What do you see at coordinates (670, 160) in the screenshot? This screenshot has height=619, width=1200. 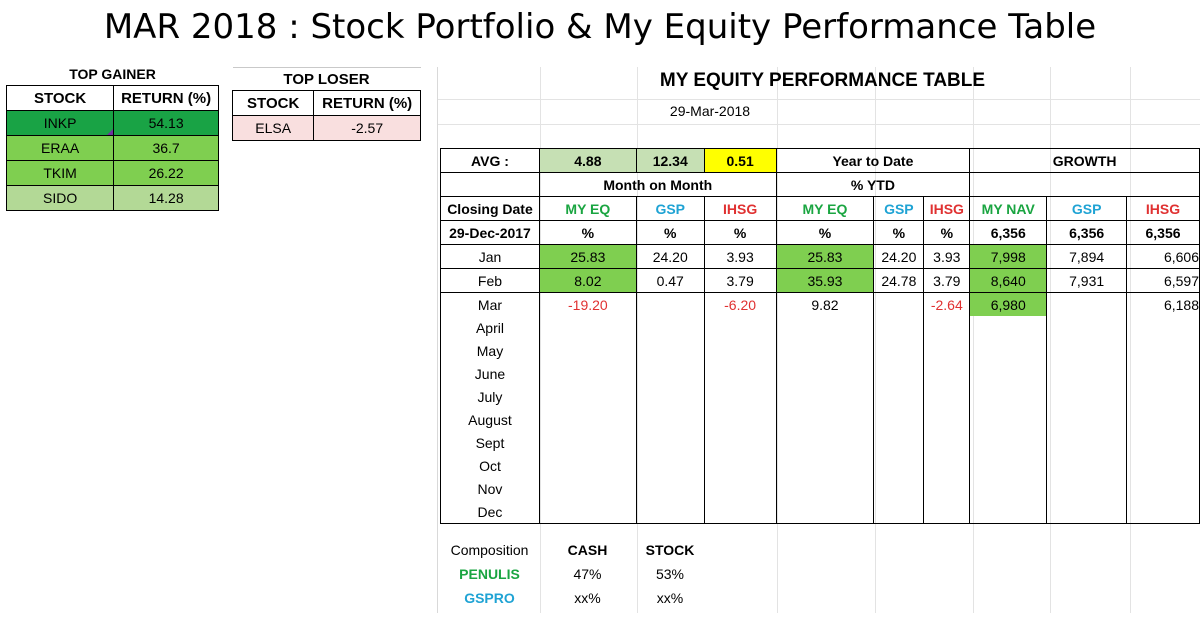 I see `avg-gsp: 12.34` at bounding box center [670, 160].